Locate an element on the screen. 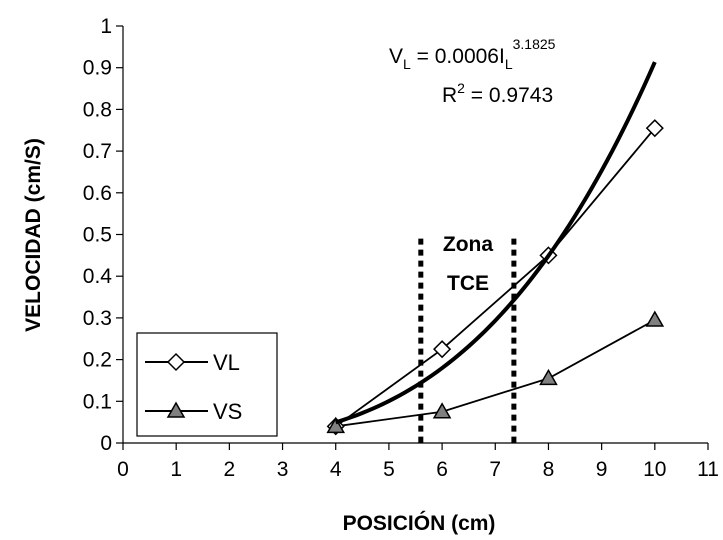  y-tick-label: 1 is located at coordinates (106, 26).